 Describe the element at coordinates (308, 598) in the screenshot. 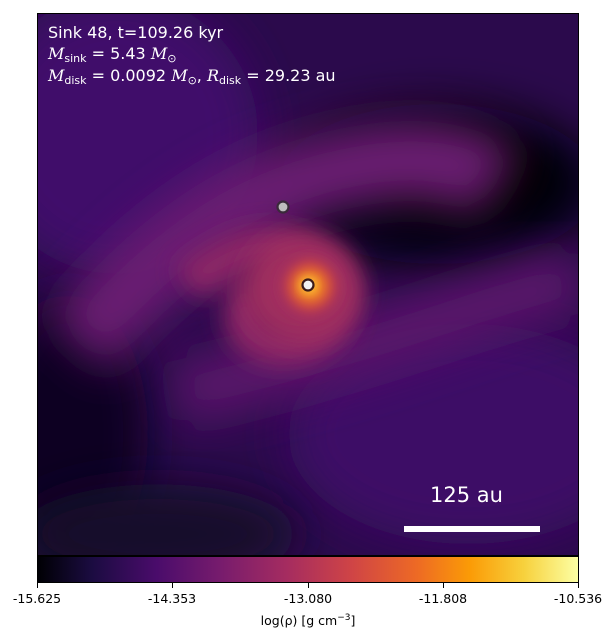

I see `colorbar-tick-label: -13.080` at that location.